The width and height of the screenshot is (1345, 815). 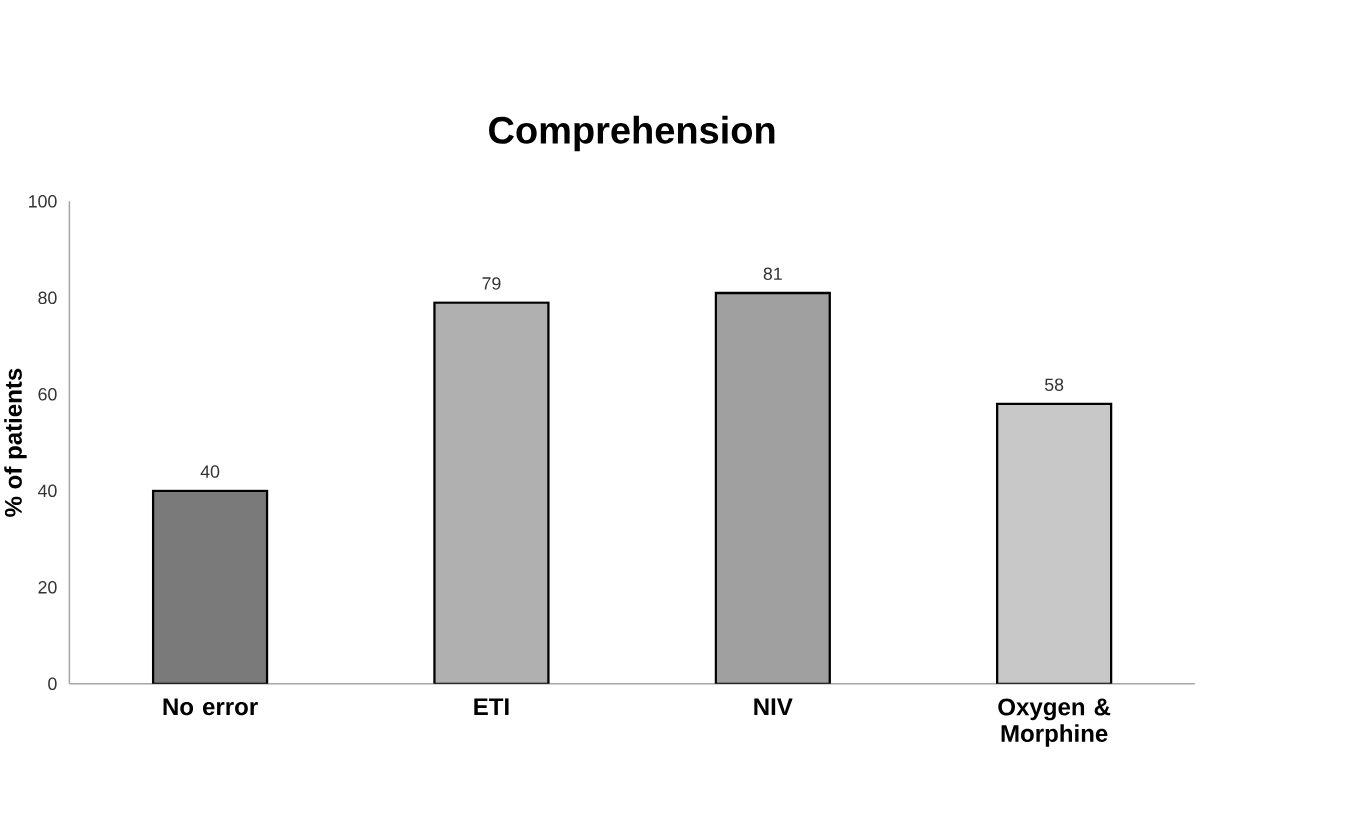 I want to click on data-label: 40, so click(x=210, y=471).